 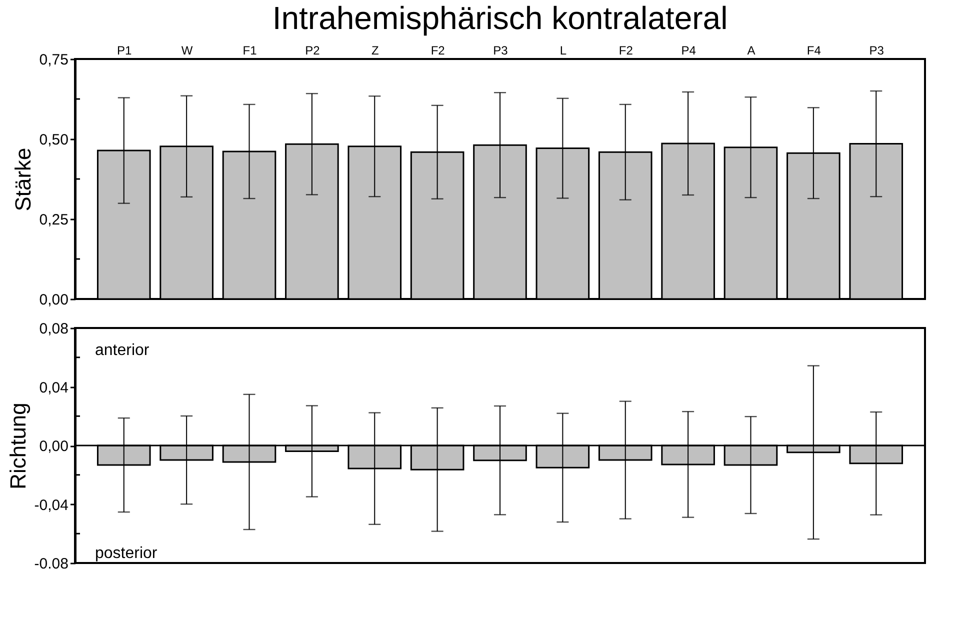 I want to click on x-tick-label: P2, so click(x=312, y=51).